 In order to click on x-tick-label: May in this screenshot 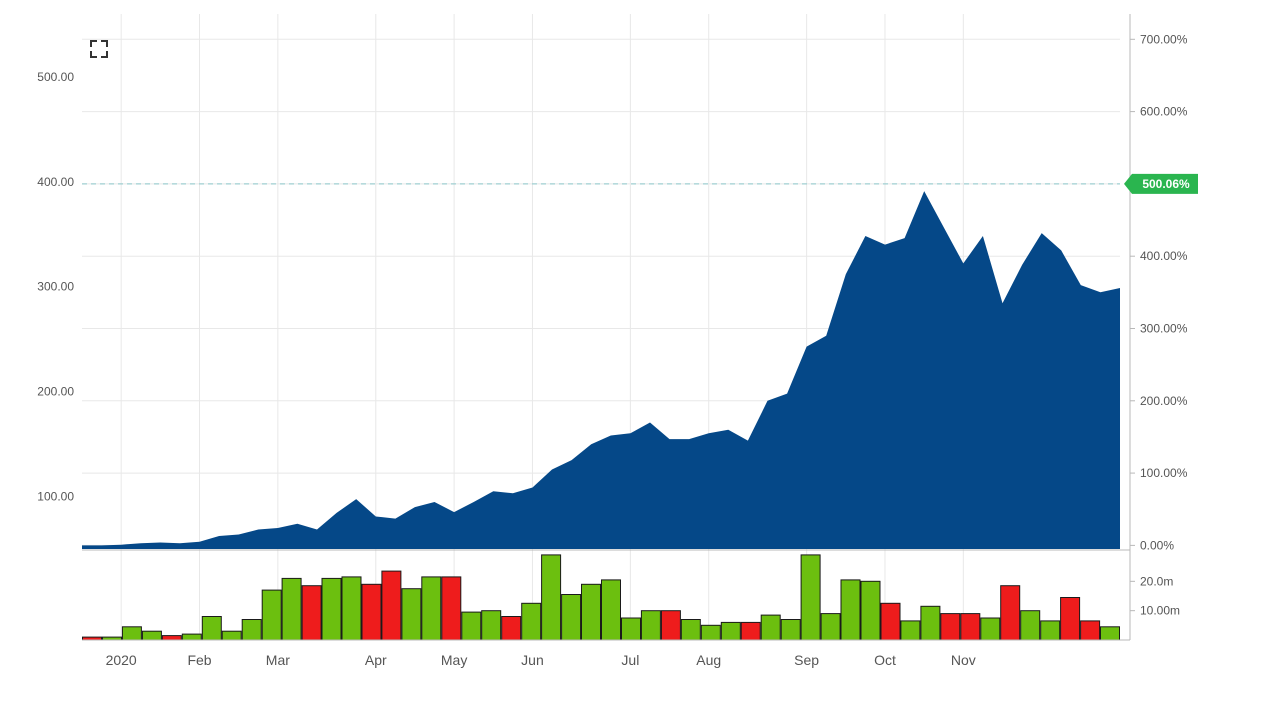, I will do `click(454, 660)`.